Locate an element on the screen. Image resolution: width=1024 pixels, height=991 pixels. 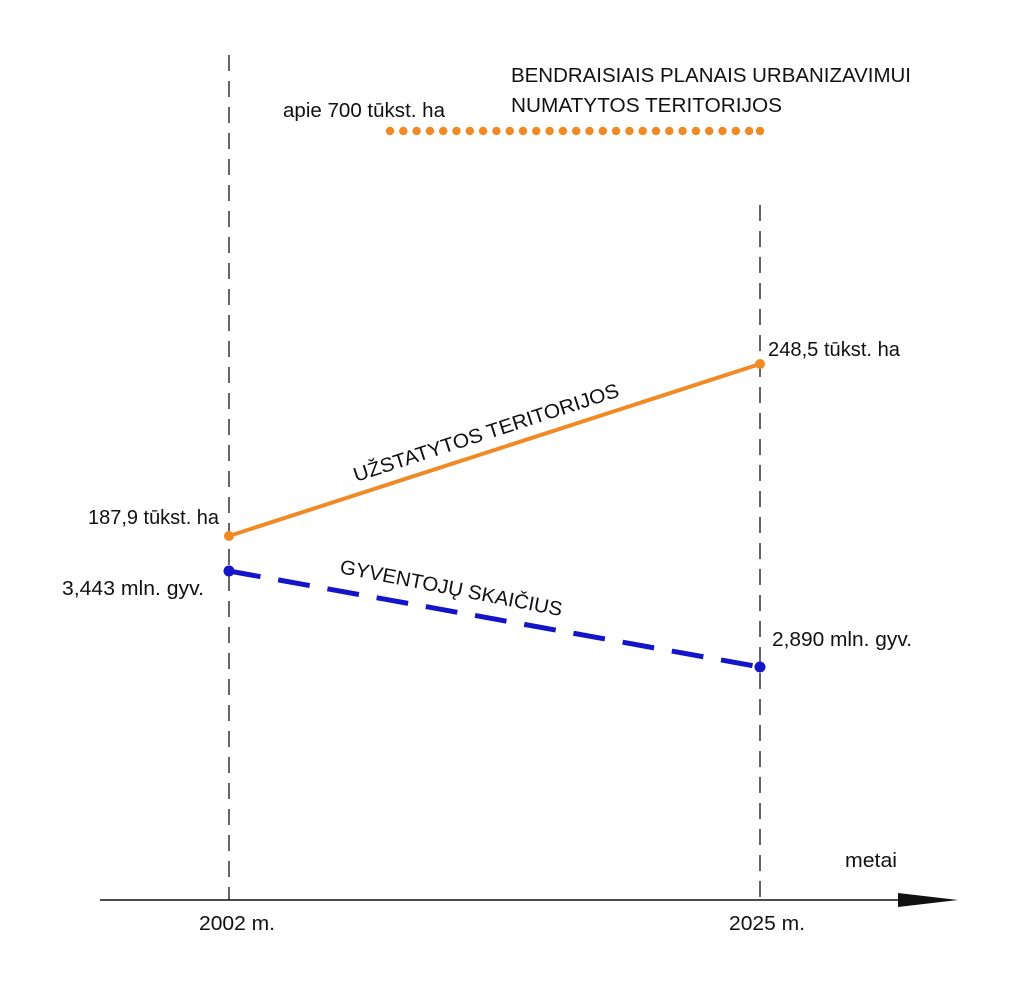
x-tick-2025: 2025 m. is located at coordinates (767, 924).